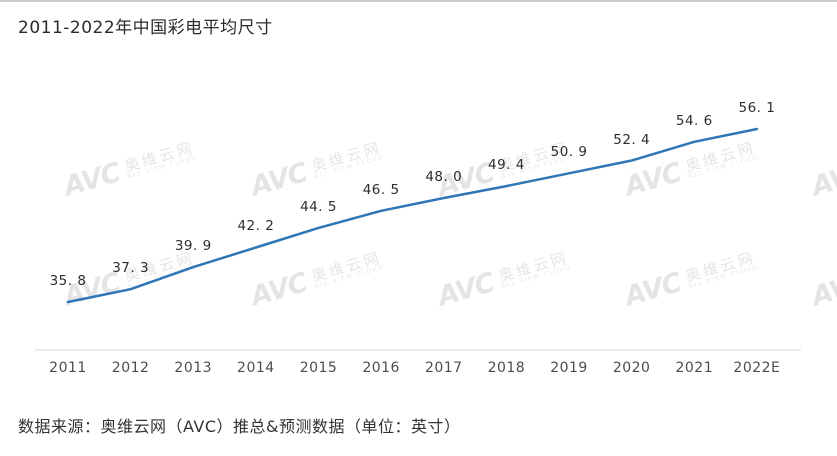  I want to click on x-axis-label: 2022E, so click(757, 368).